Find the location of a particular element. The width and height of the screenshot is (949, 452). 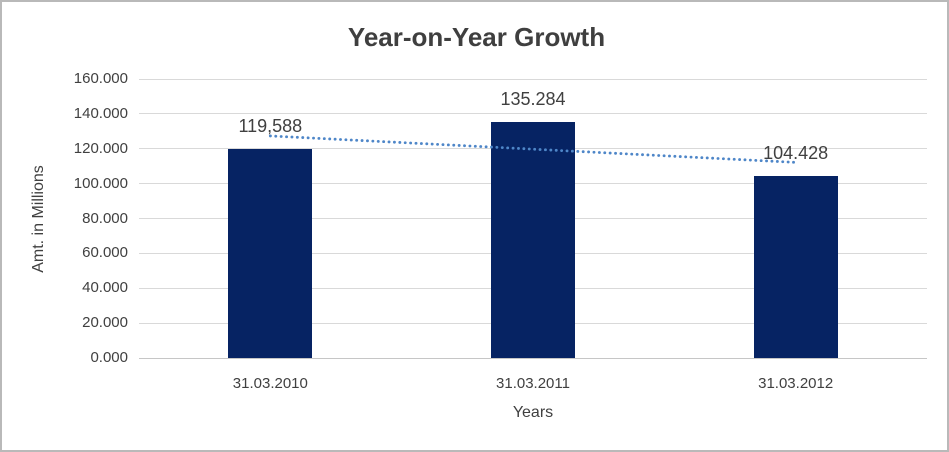

y-tick-label: 60.000 is located at coordinates (105, 253).